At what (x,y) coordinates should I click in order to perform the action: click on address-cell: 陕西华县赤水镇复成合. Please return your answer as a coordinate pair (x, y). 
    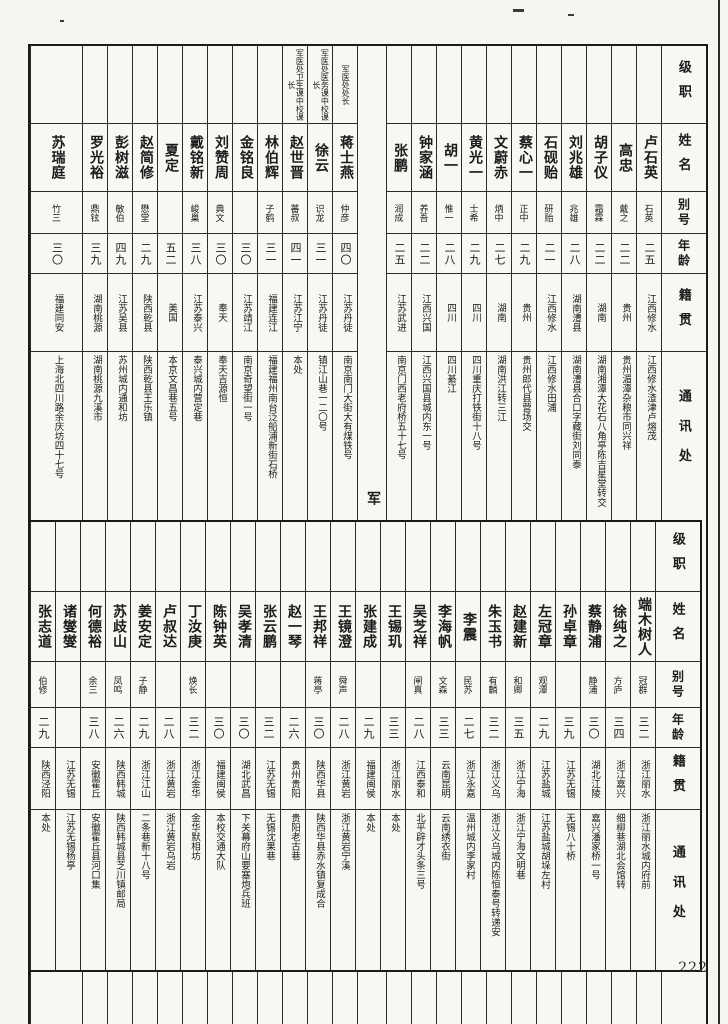
    Looking at the image, I should click on (318, 860).